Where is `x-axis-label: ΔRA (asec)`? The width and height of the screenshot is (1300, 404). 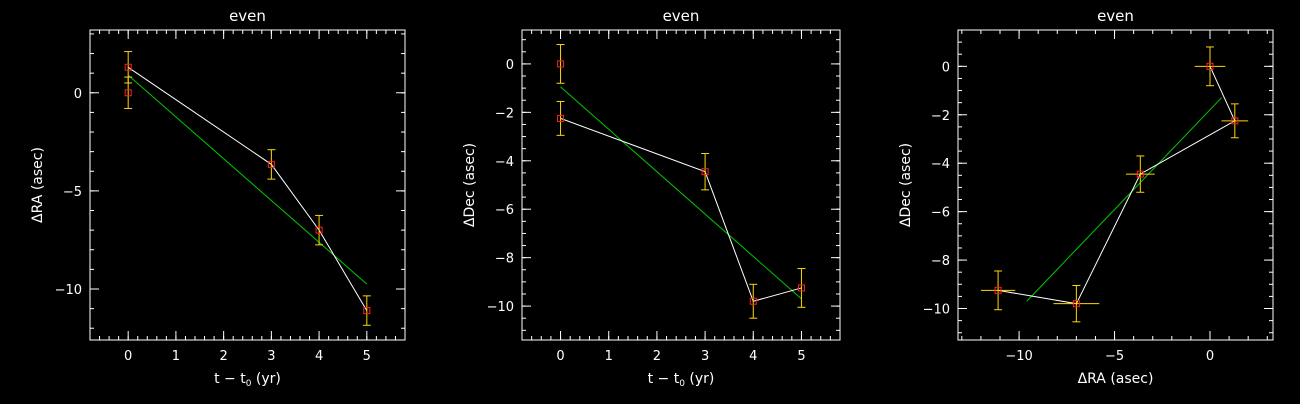
x-axis-label: ΔRA (asec) is located at coordinates (1116, 379).